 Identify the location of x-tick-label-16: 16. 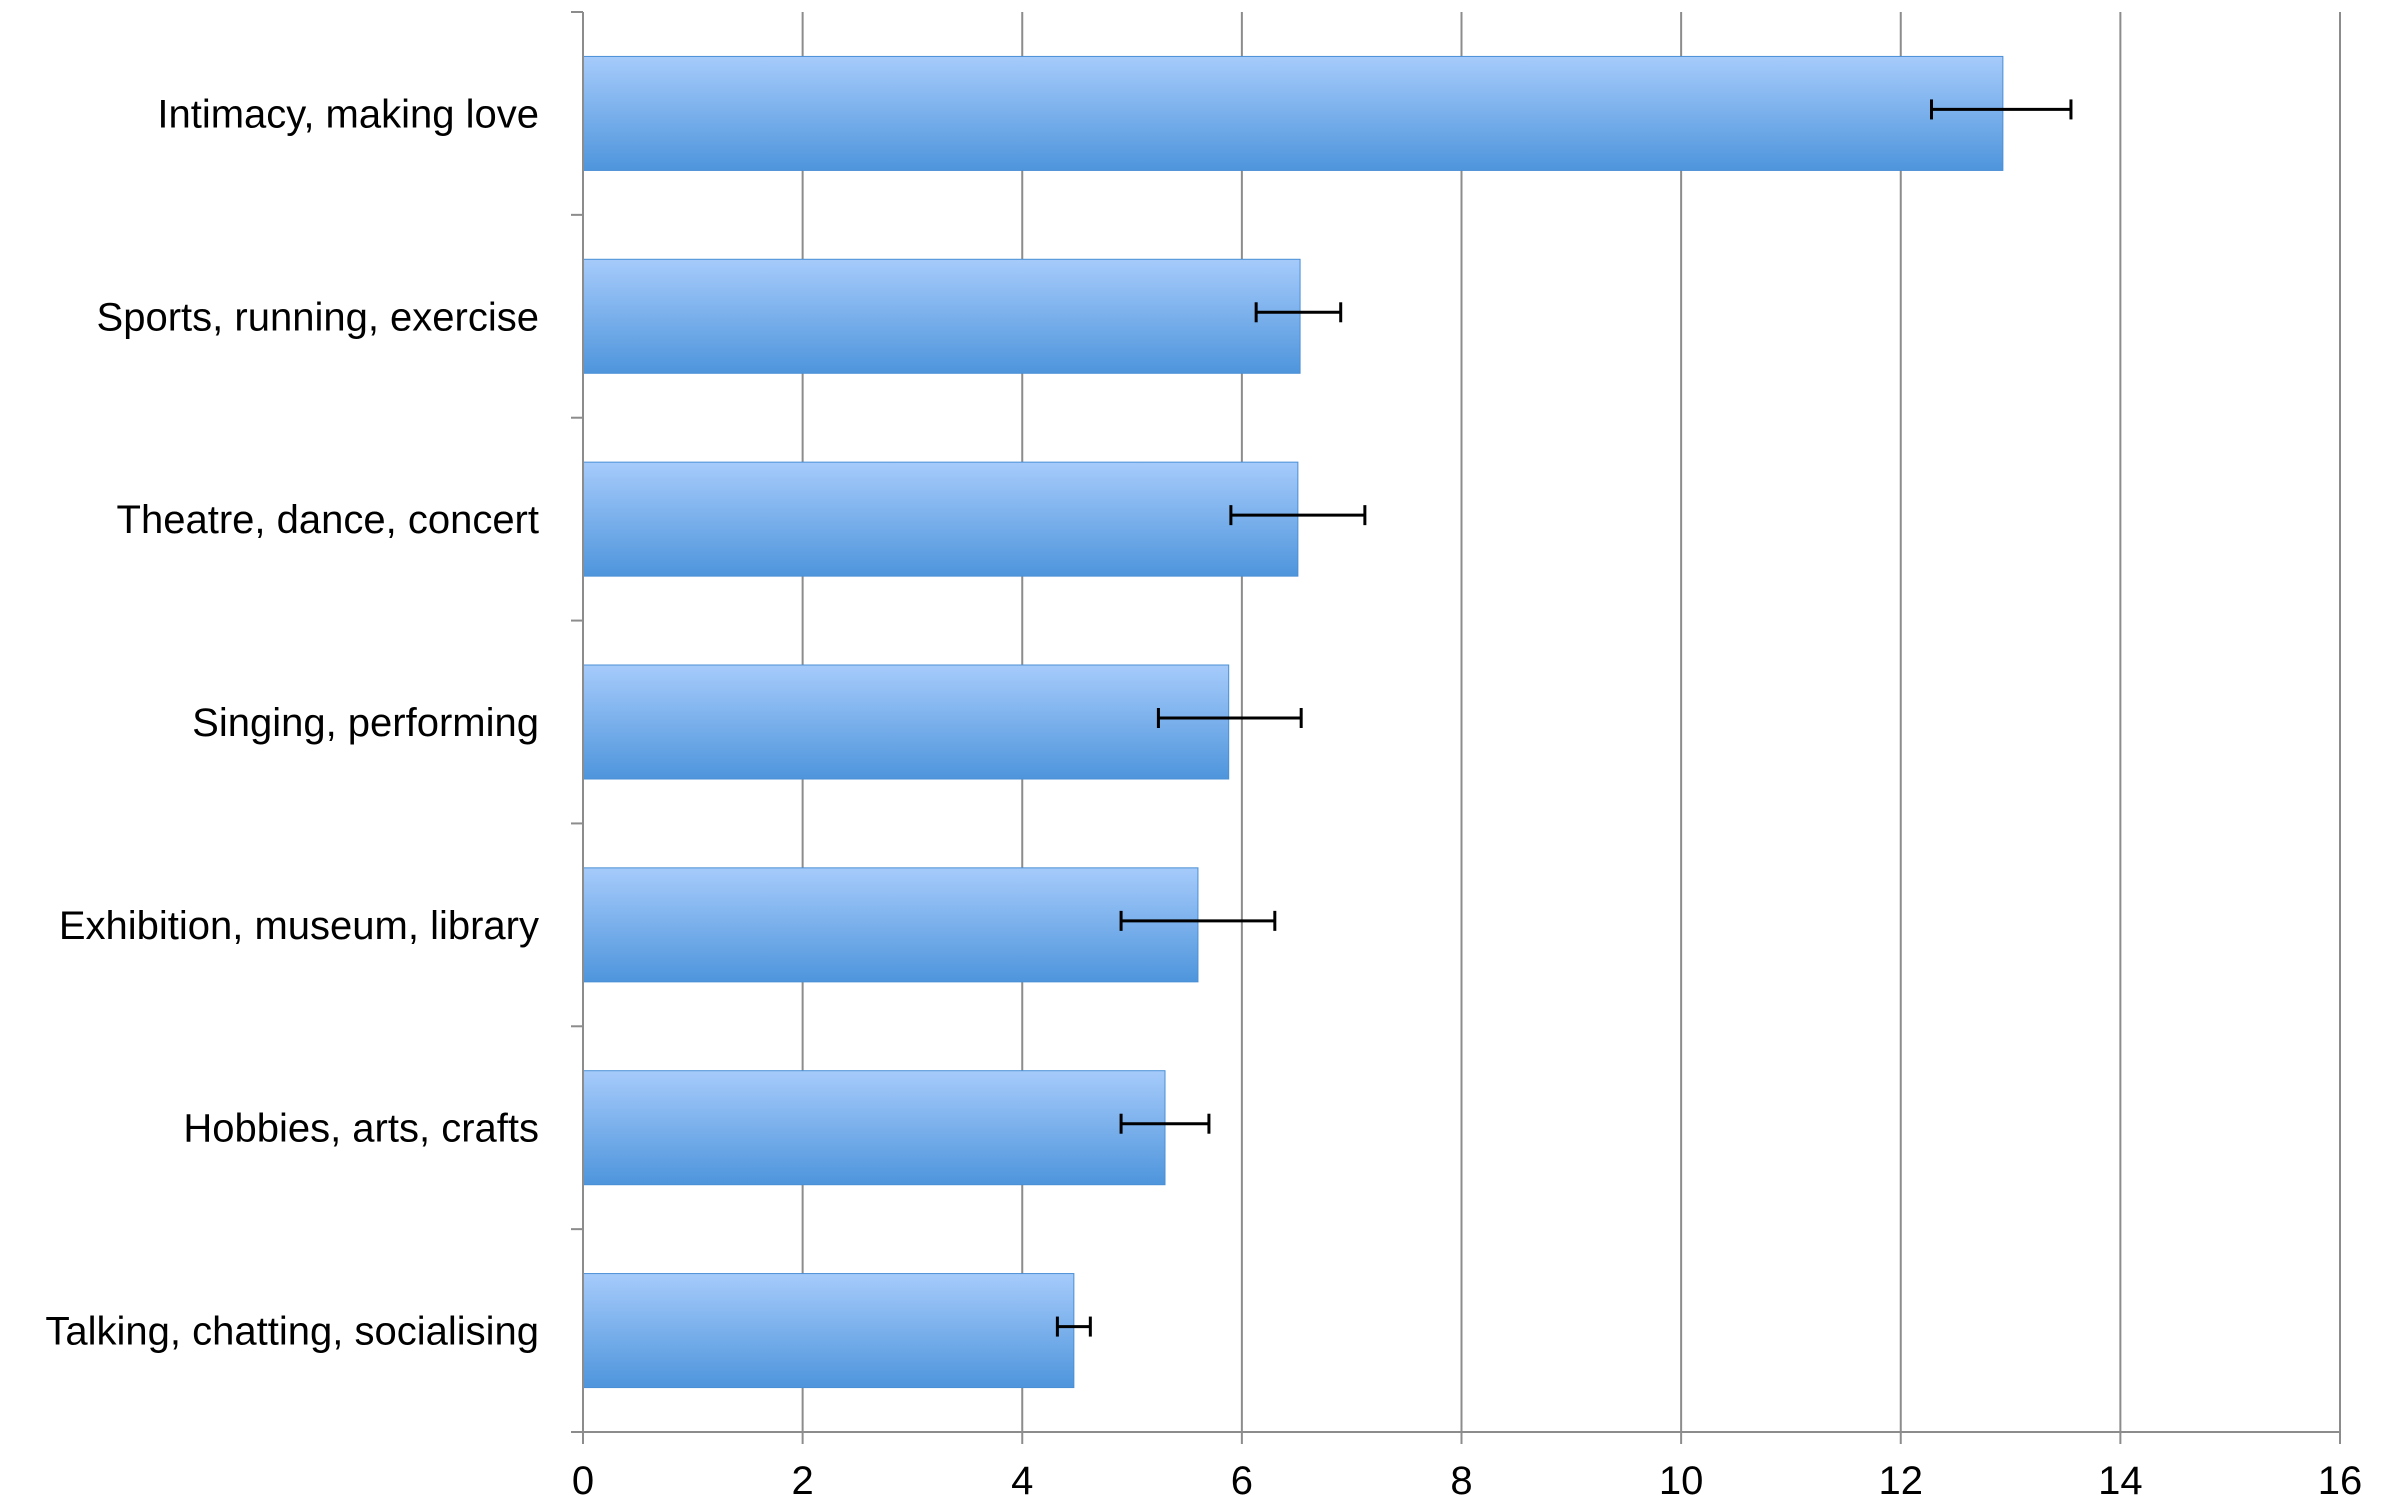
(2340, 1481).